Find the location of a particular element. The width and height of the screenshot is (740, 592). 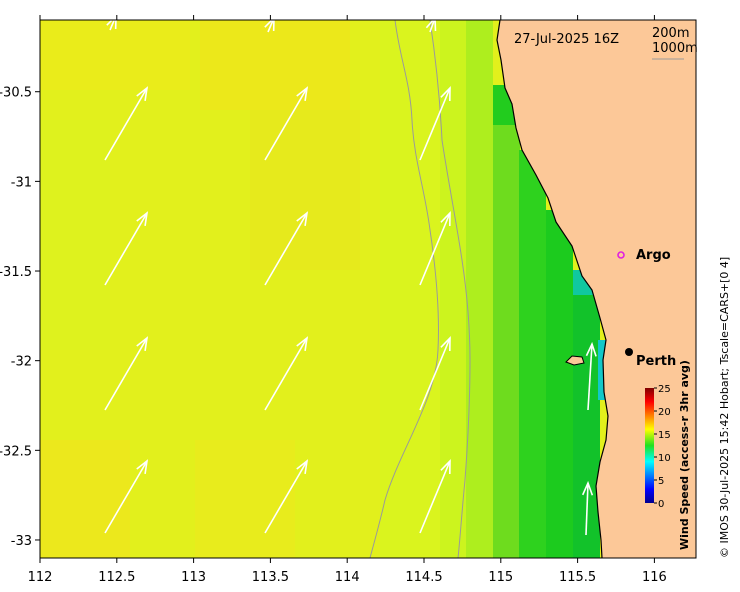

colorbar-title: Wind Speed (access-r 3hr avg) is located at coordinates (684, 455).